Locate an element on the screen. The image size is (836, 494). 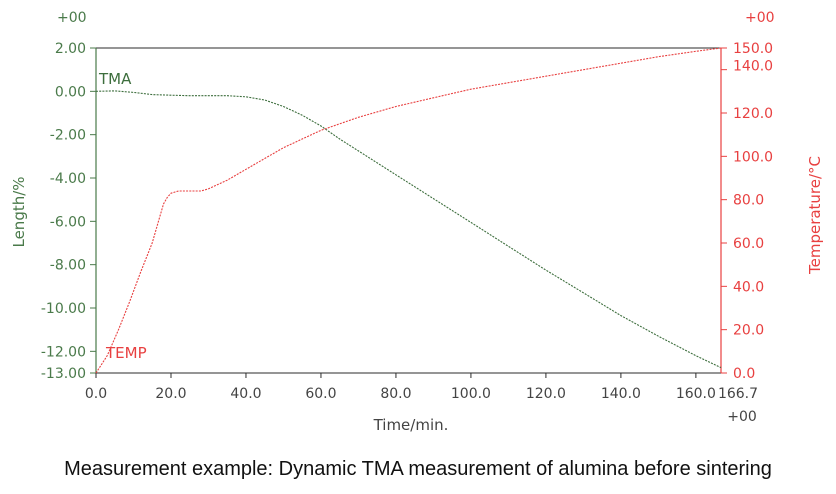
left-tick-label: -4.00 is located at coordinates (68, 179).